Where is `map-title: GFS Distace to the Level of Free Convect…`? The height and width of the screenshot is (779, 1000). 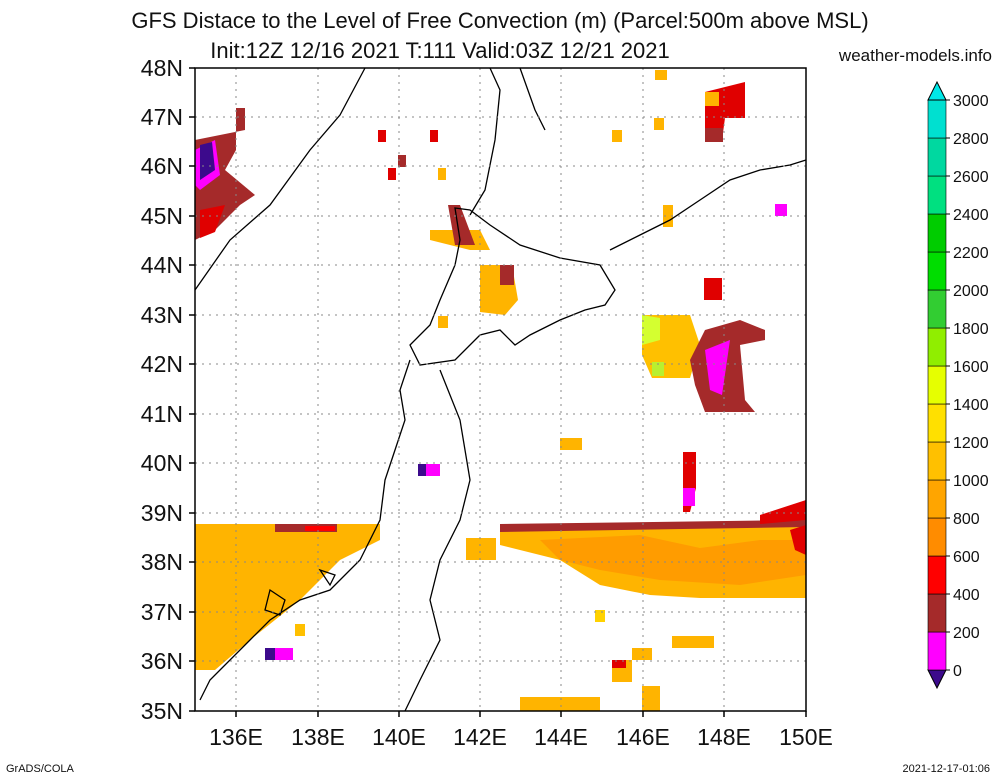
map-title: GFS Distace to the Level of Free Convect… is located at coordinates (500, 20).